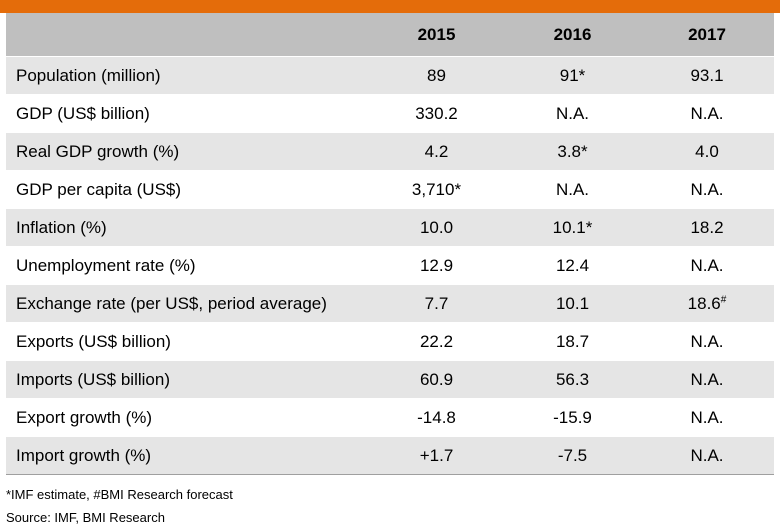 The image size is (780, 530). What do you see at coordinates (436, 189) in the screenshot?
I see `row-value-2015: 3,710*` at bounding box center [436, 189].